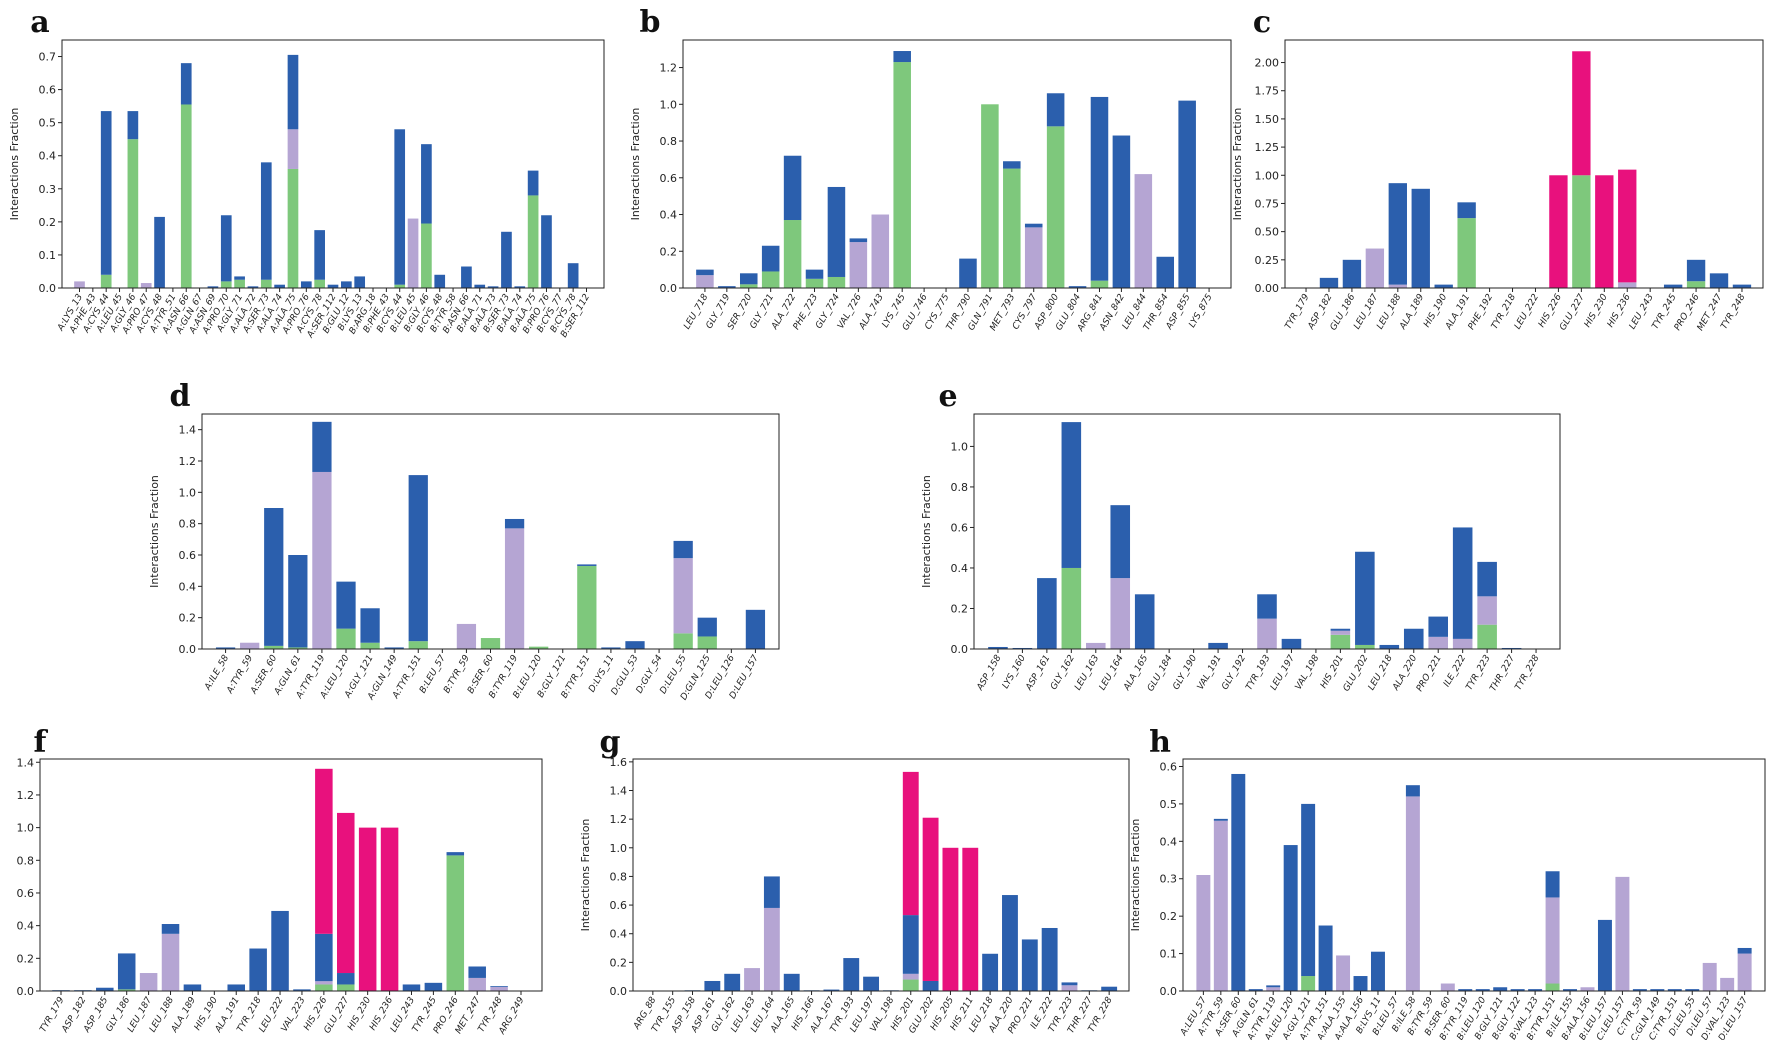  What do you see at coordinates (1267, 119) in the screenshot?
I see `y-tick-label: 1.50` at bounding box center [1267, 119].